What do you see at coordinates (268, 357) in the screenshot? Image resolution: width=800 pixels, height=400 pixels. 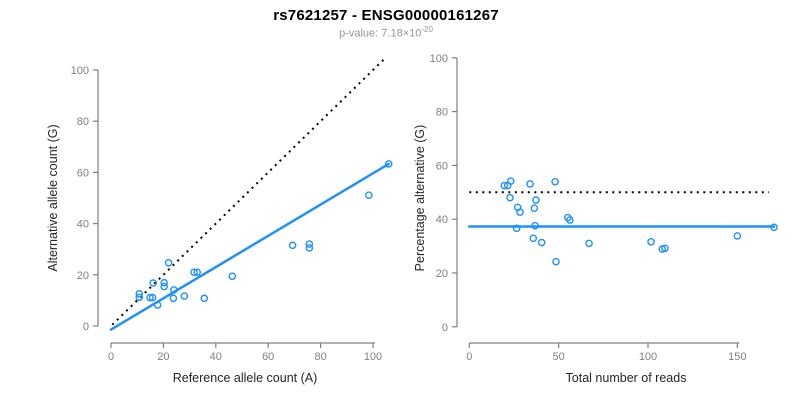 I see `x-tick-label: 60` at bounding box center [268, 357].